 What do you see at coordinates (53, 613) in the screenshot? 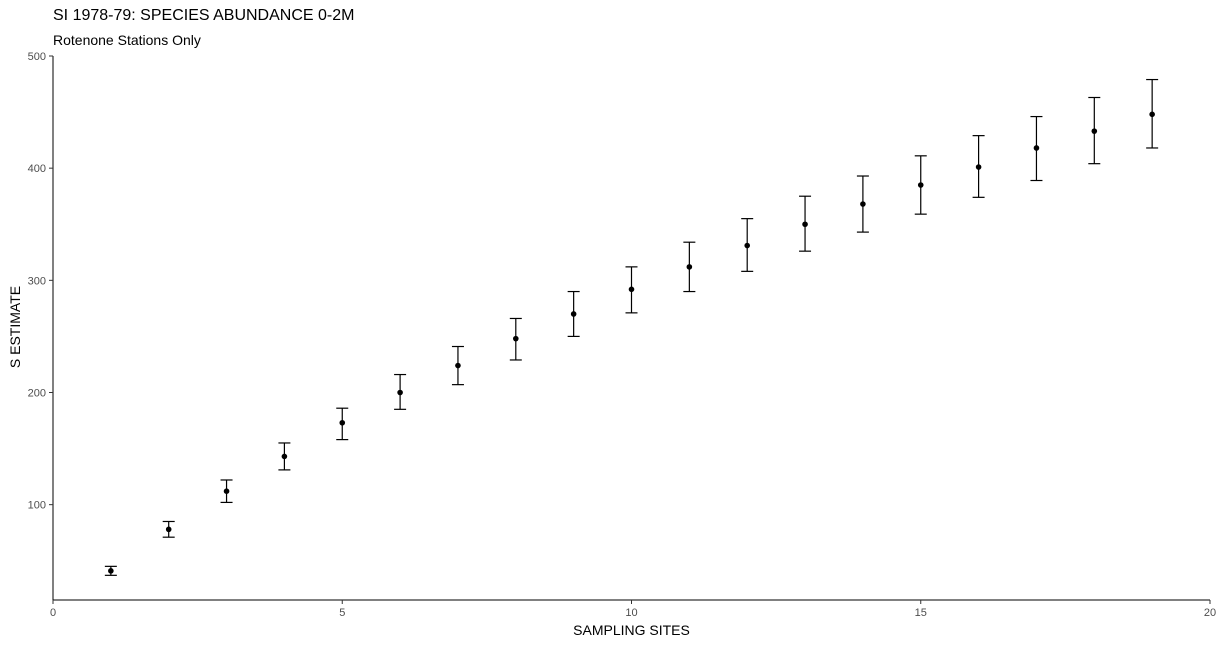
I see `x-tick-label: 0` at bounding box center [53, 613].